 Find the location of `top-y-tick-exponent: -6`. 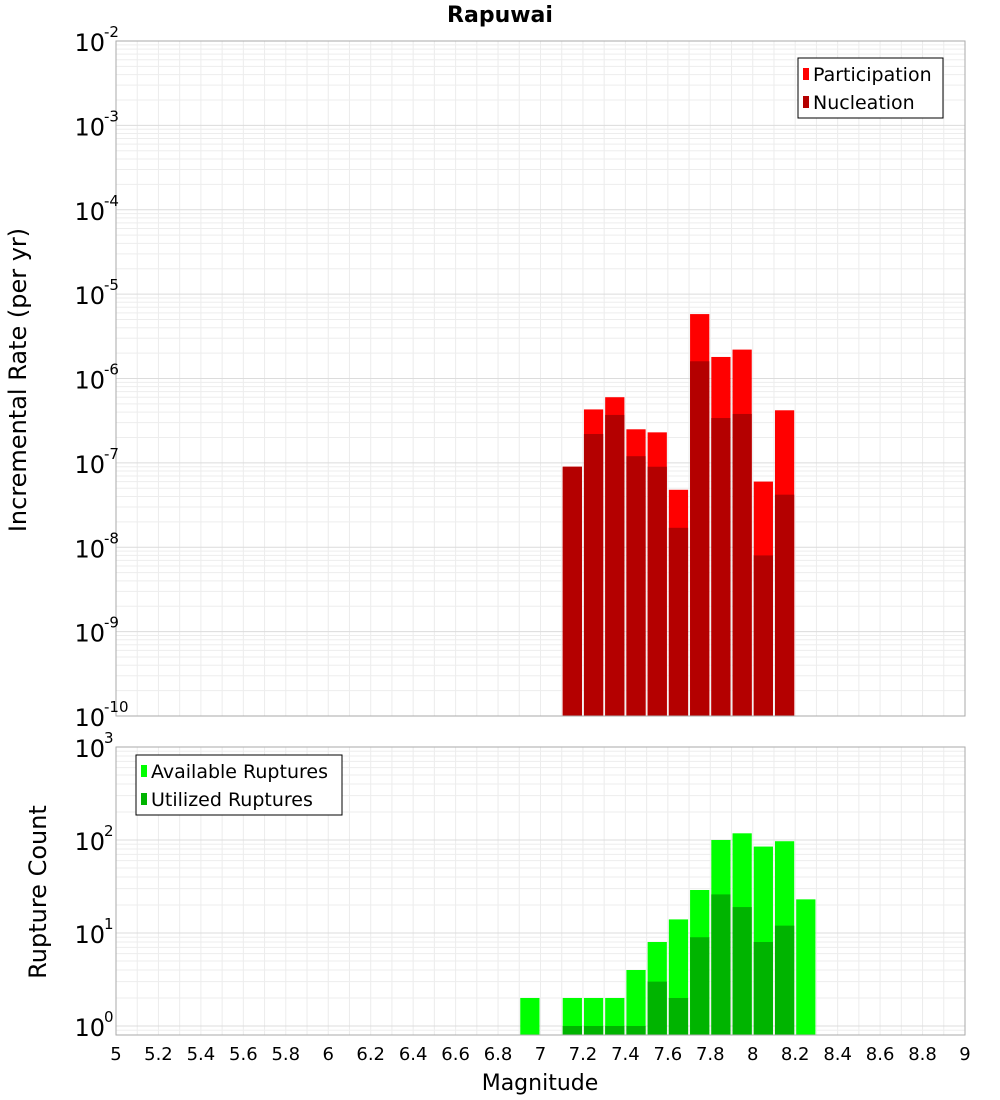

top-y-tick-exponent: -6 is located at coordinates (111, 370).